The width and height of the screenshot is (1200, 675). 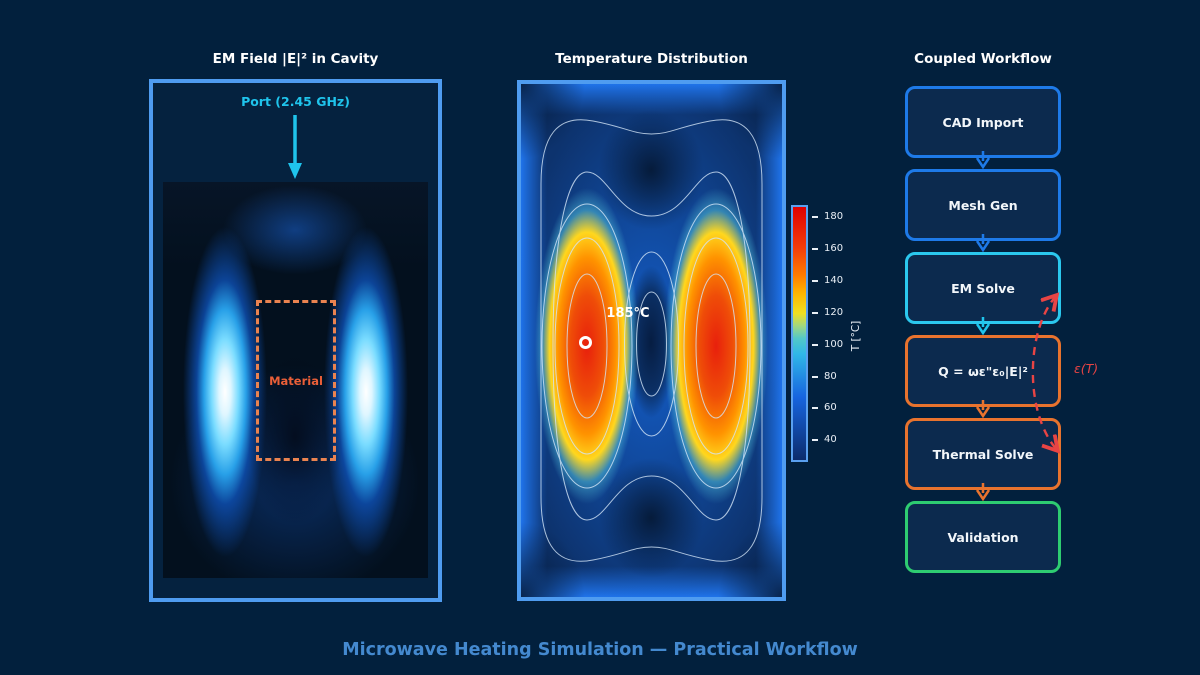 I want to click on material-label: Material, so click(x=296, y=380).